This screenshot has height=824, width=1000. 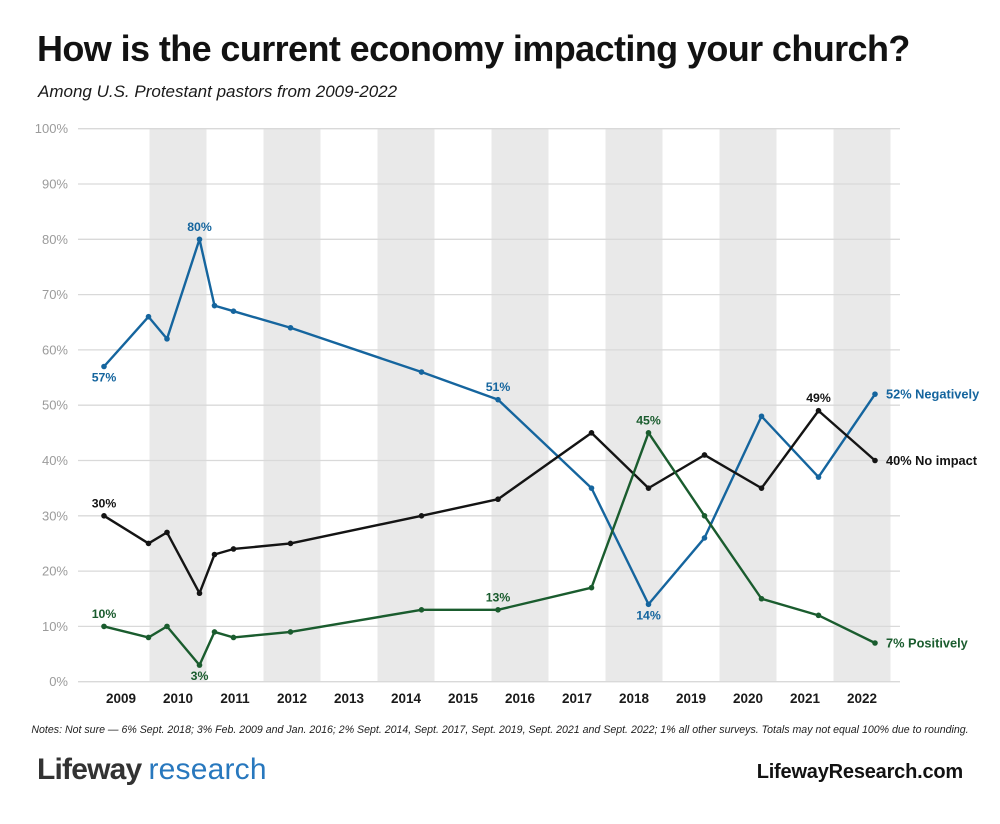 What do you see at coordinates (634, 698) in the screenshot?
I see `x-tick-2018: 2018` at bounding box center [634, 698].